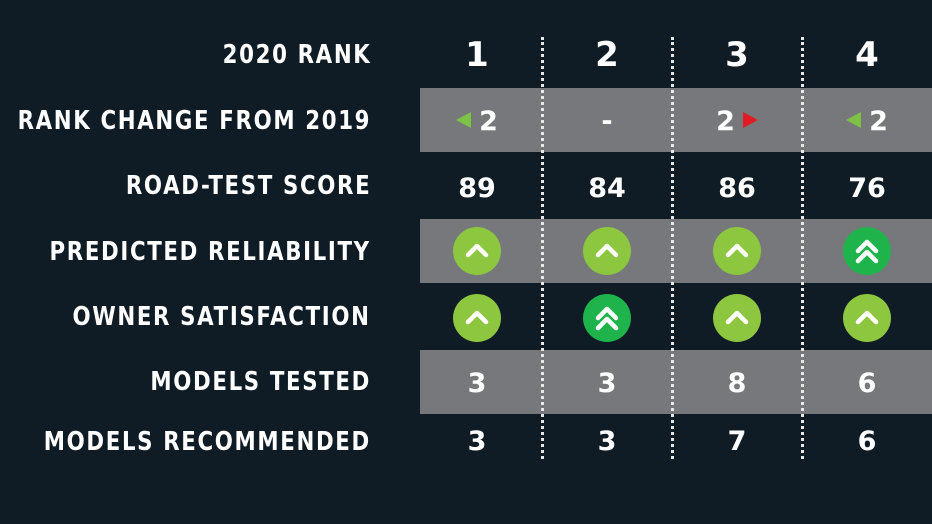 This screenshot has width=932, height=524. I want to click on road-test-score: 76, so click(867, 188).